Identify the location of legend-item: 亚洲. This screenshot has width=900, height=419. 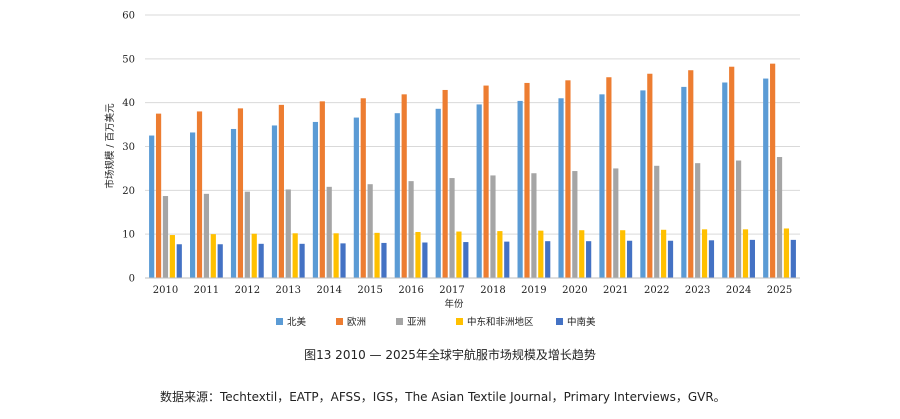
(411, 322).